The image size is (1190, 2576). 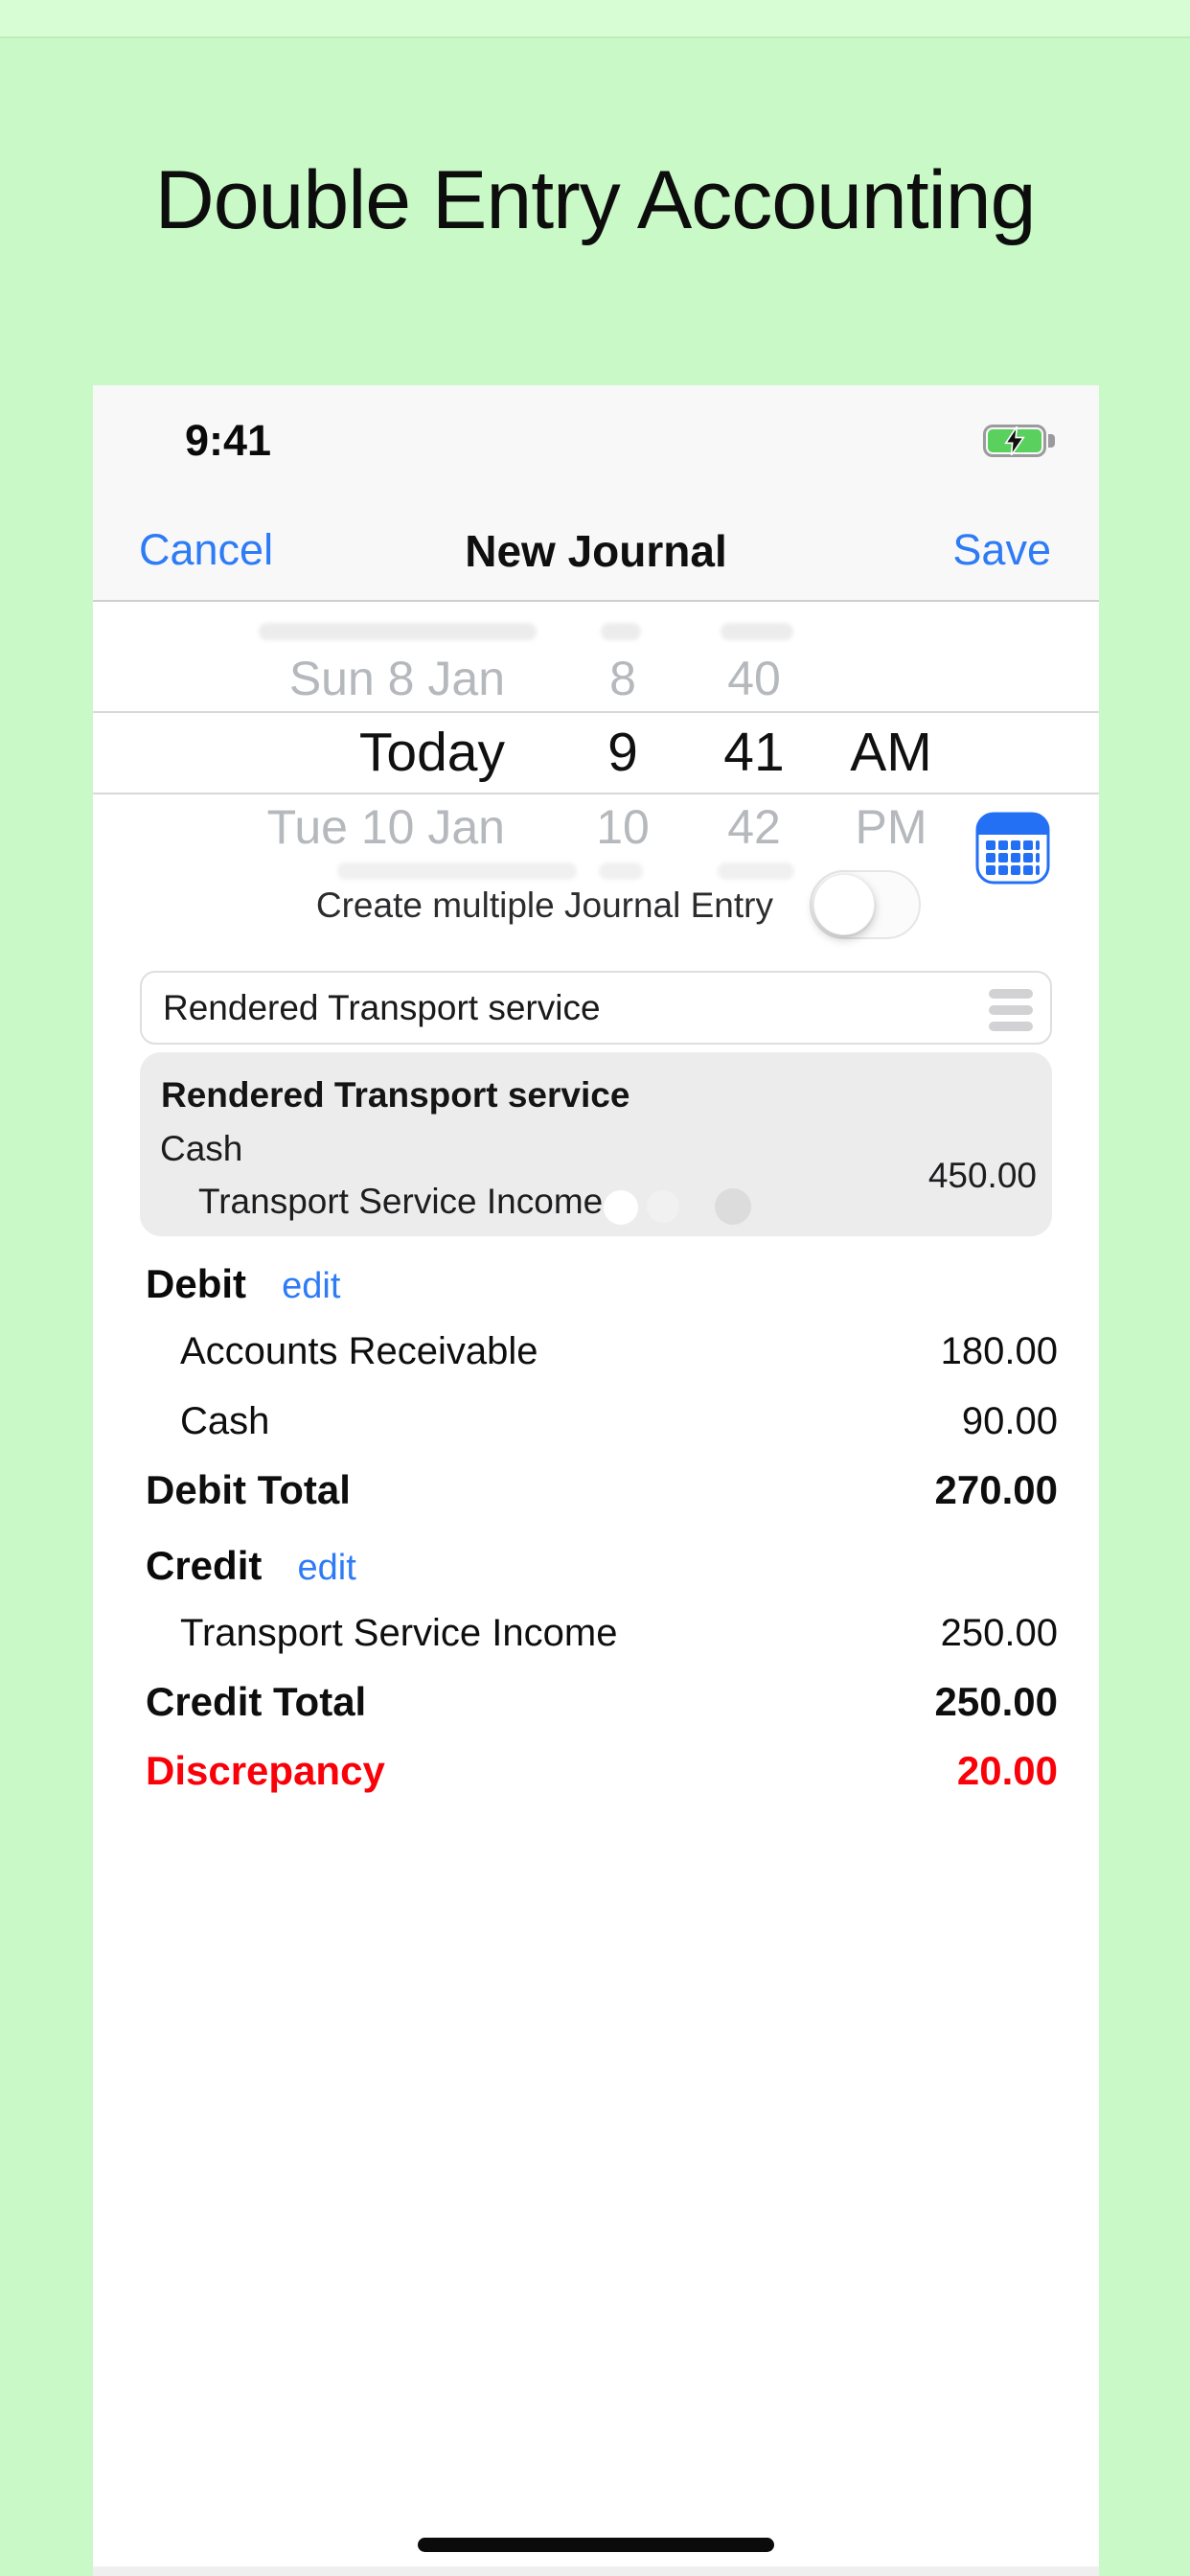 I want to click on suggestion-amount: 450.00, so click(x=982, y=1176).